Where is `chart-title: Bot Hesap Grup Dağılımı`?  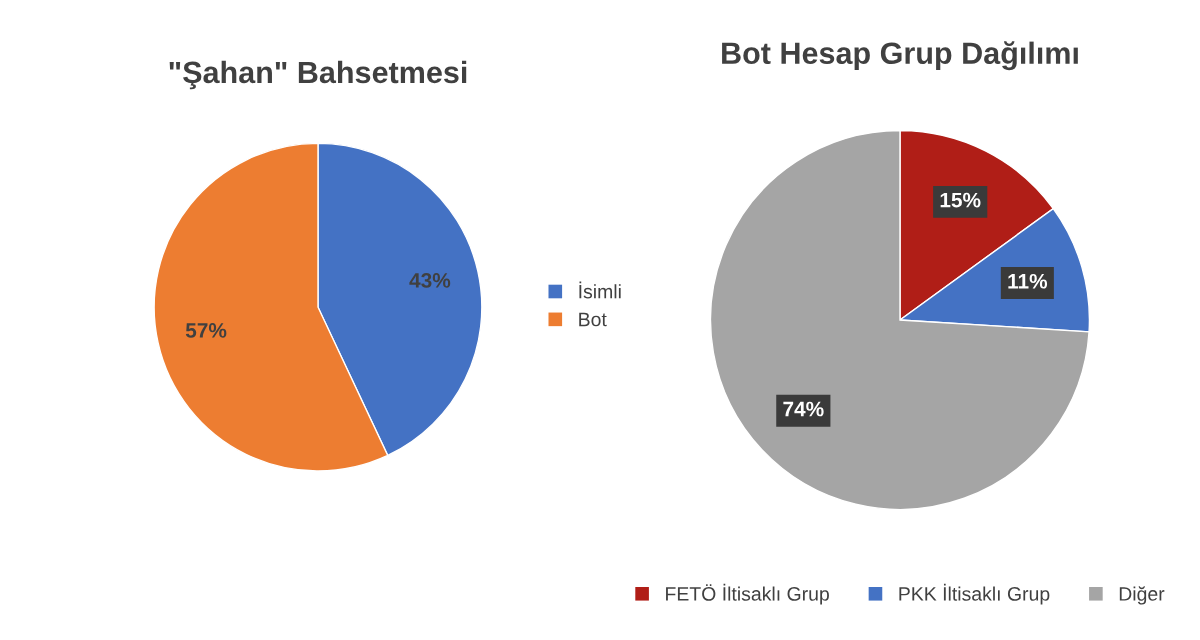 chart-title: Bot Hesap Grup Dağılımı is located at coordinates (900, 56).